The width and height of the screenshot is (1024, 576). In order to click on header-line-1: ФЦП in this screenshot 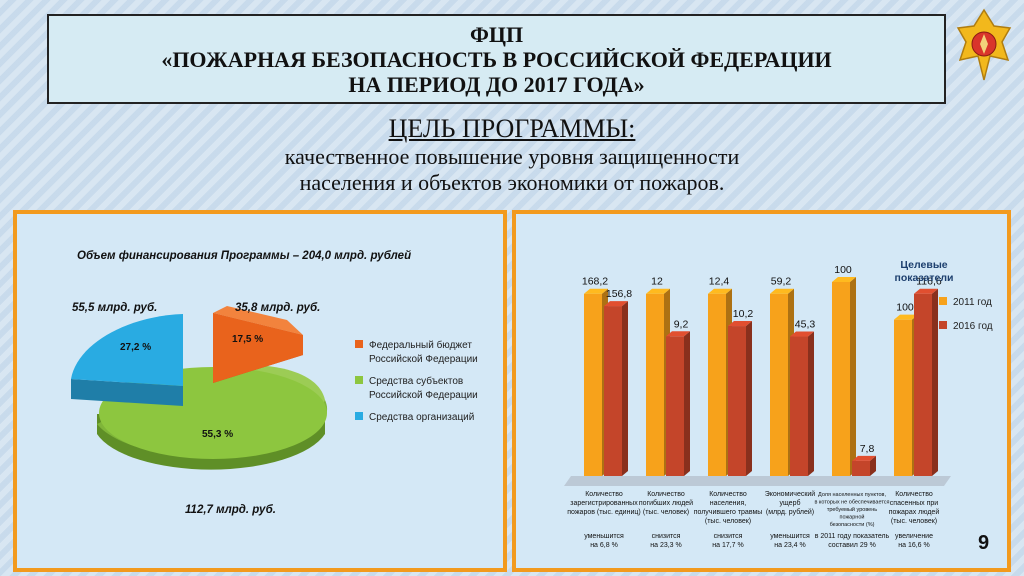, I will do `click(496, 34)`.